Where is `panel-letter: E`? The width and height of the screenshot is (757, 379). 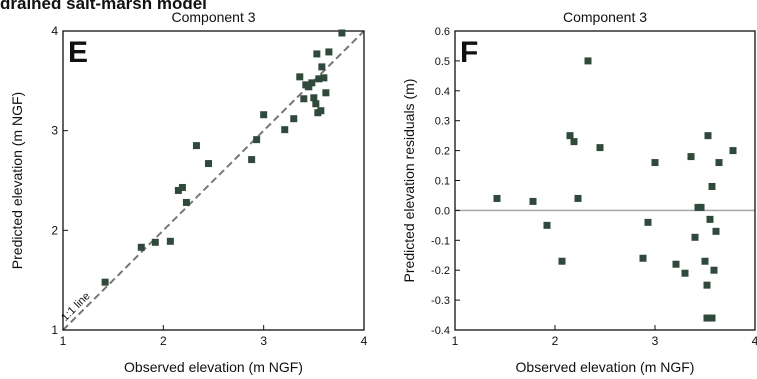
panel-letter: E is located at coordinates (78, 52).